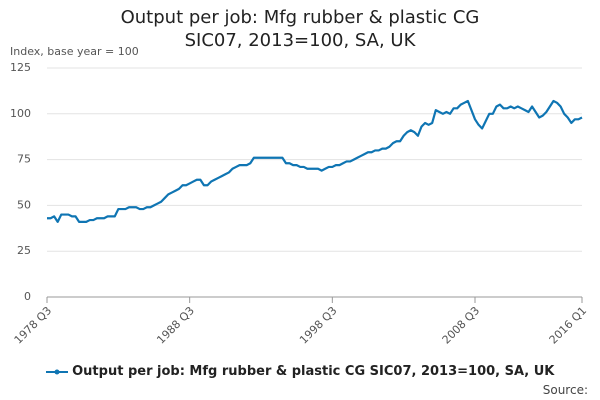 The width and height of the screenshot is (600, 400). I want to click on x-tick-label: 2008 Q3, so click(461, 325).